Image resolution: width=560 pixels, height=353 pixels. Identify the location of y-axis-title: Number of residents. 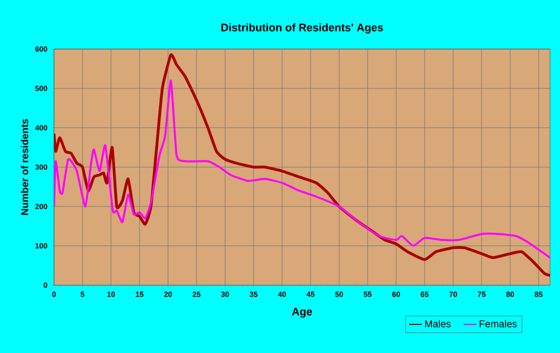
(24, 166).